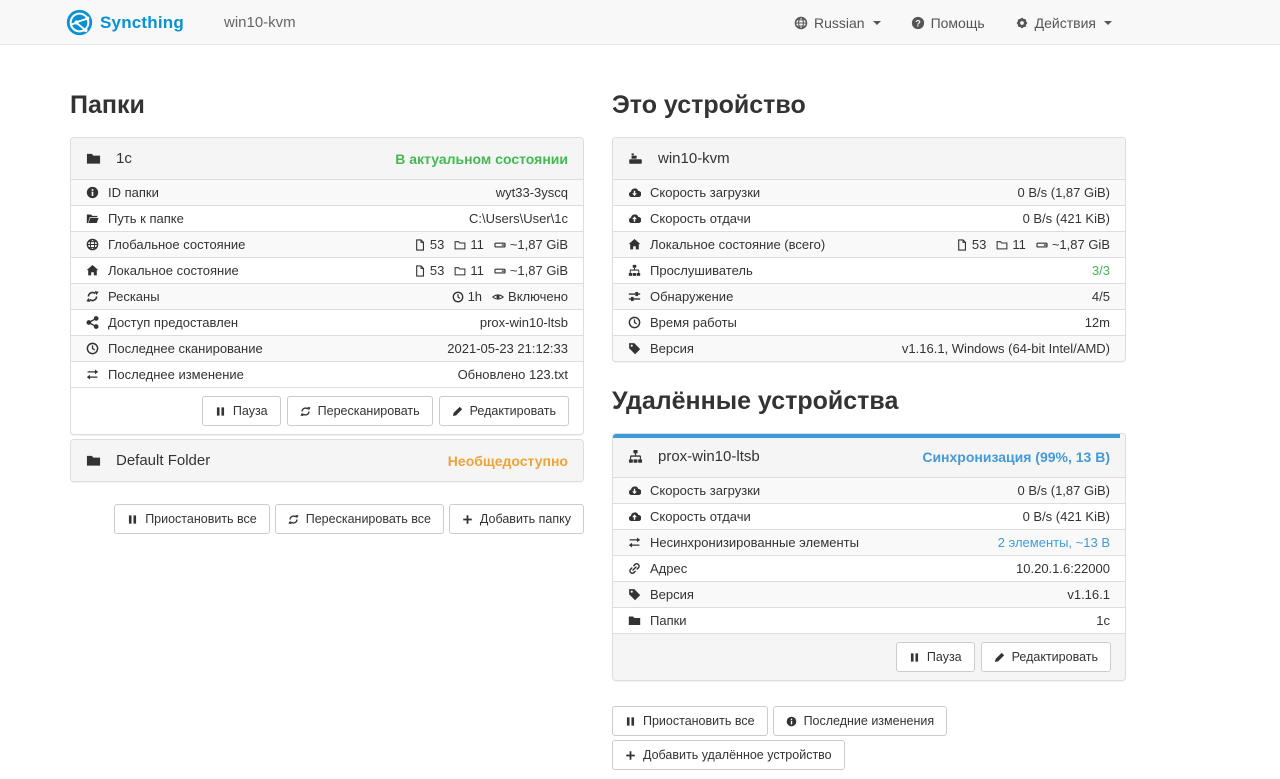 The height and width of the screenshot is (779, 1280). What do you see at coordinates (92, 322) in the screenshot?
I see `share-icon` at bounding box center [92, 322].